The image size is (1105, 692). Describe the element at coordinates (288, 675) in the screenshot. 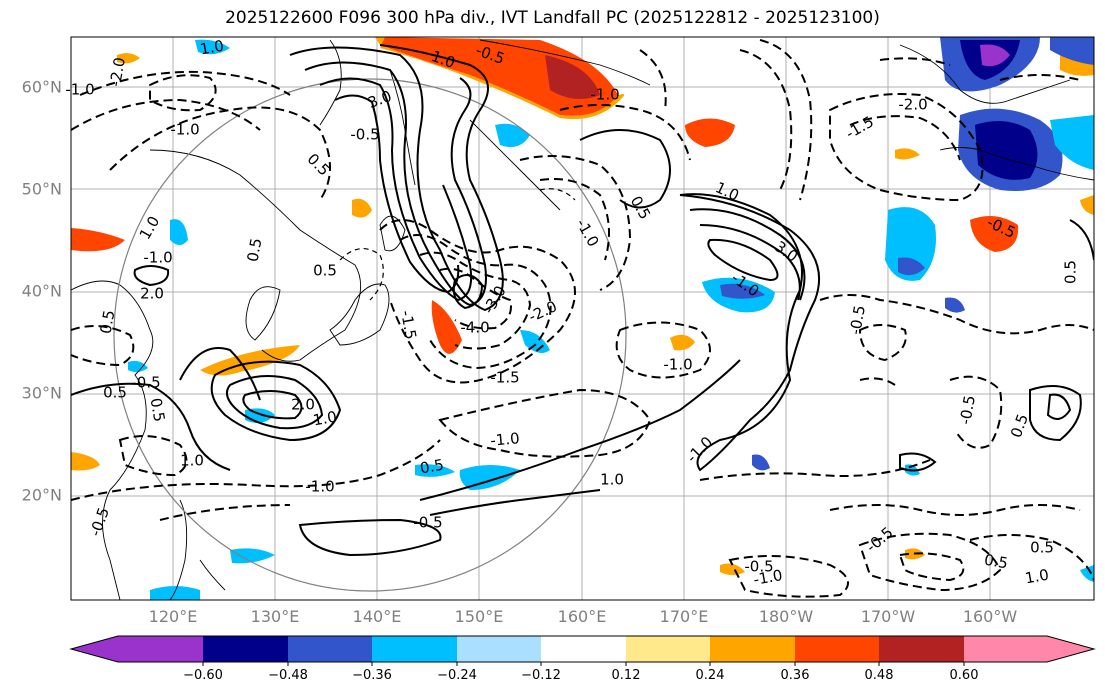

I see `colorbar-tick-label: −0.48` at that location.